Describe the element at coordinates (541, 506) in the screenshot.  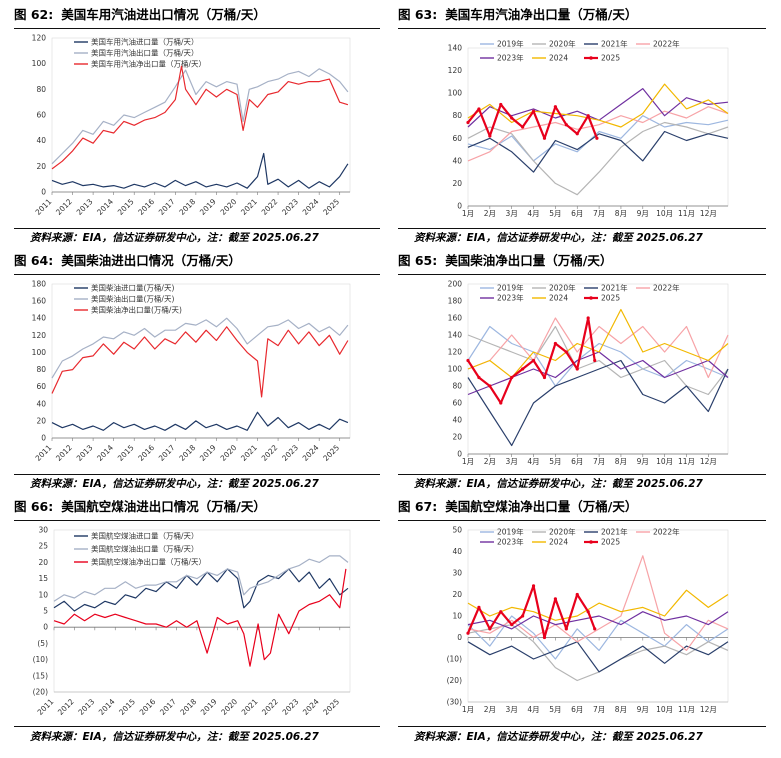
I see `figure-title: 美国航空煤油净出口量（万桶/天）` at that location.